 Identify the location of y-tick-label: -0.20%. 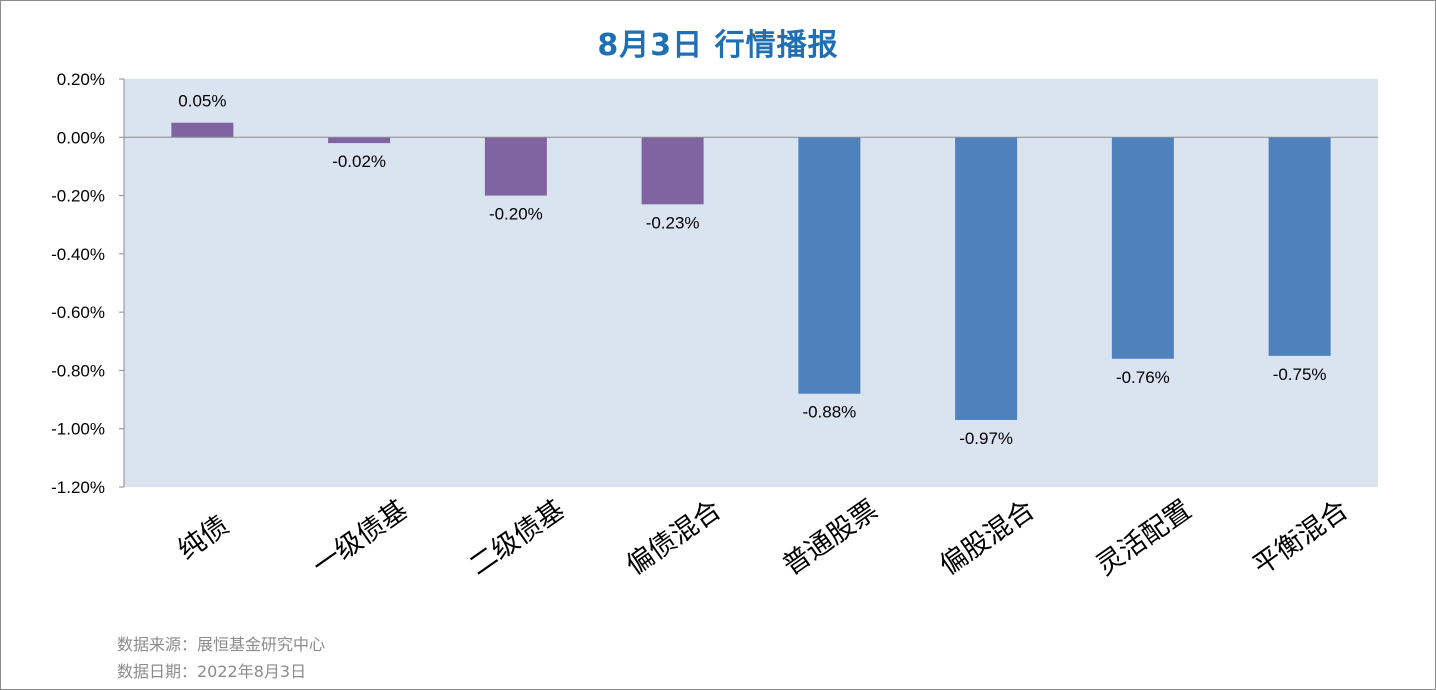
(78, 196).